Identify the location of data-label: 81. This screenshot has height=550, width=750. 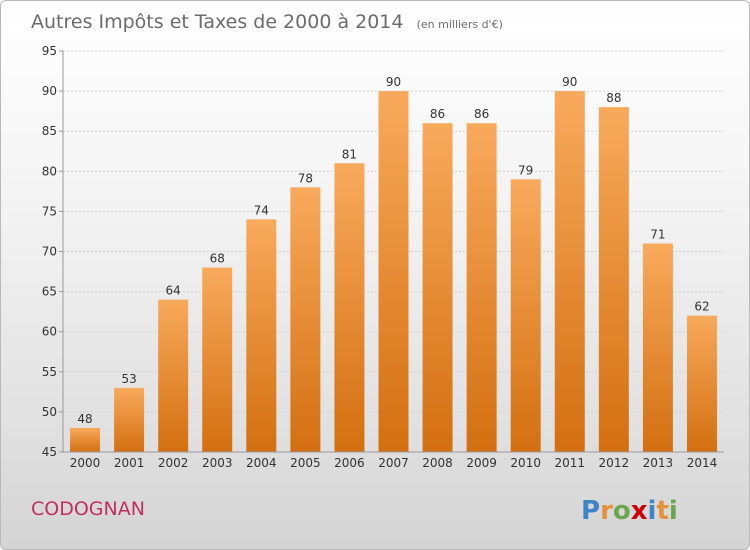
(349, 154).